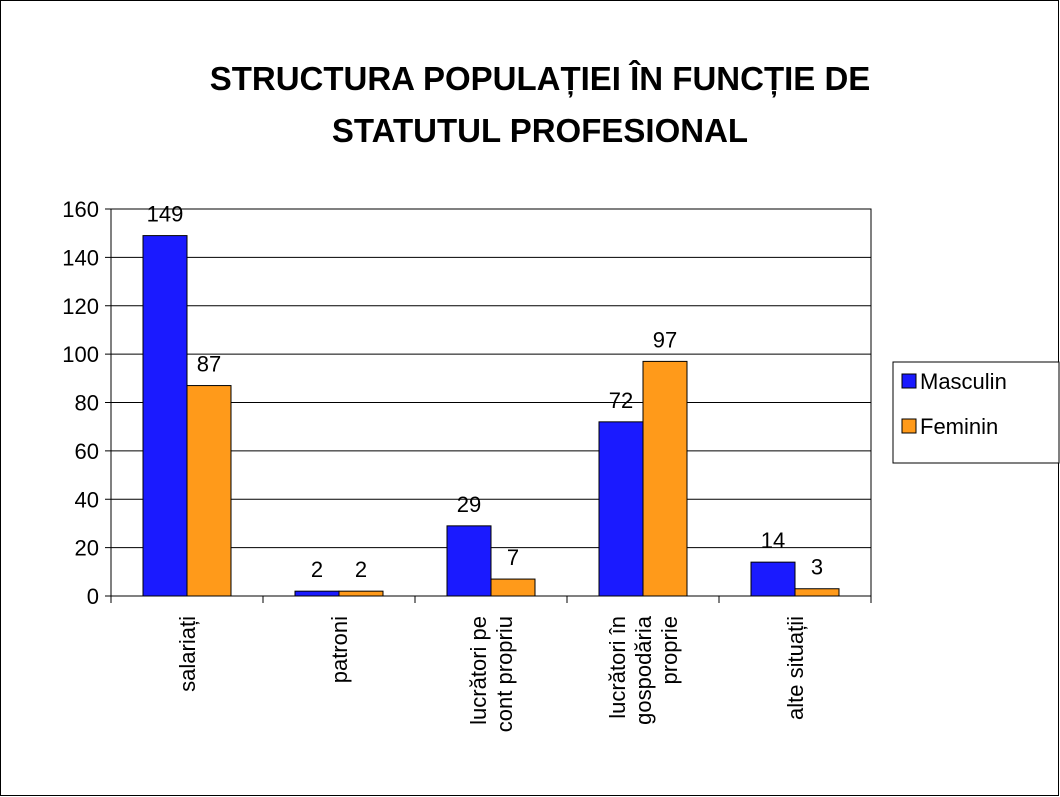  I want to click on legend-label: Feminin, so click(959, 426).